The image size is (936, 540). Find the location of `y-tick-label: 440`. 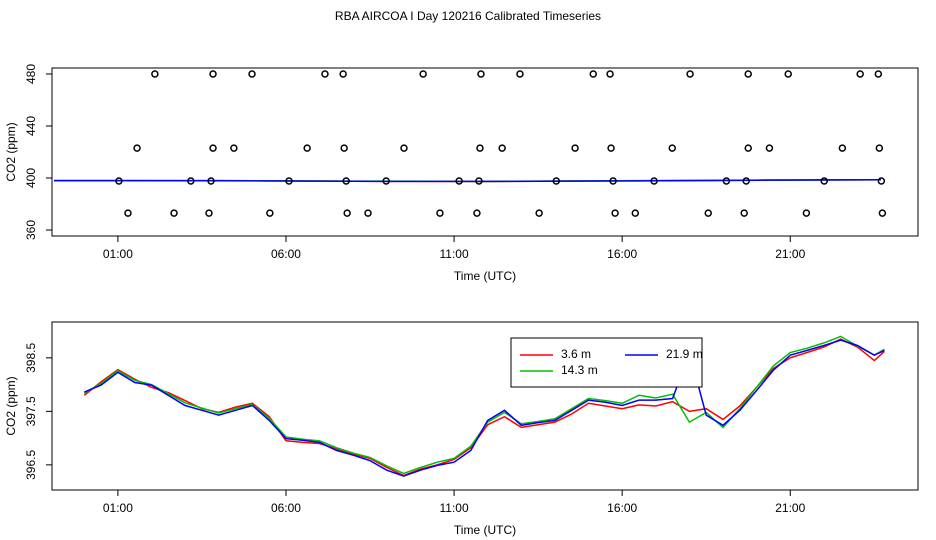

y-tick-label: 440 is located at coordinates (31, 126).